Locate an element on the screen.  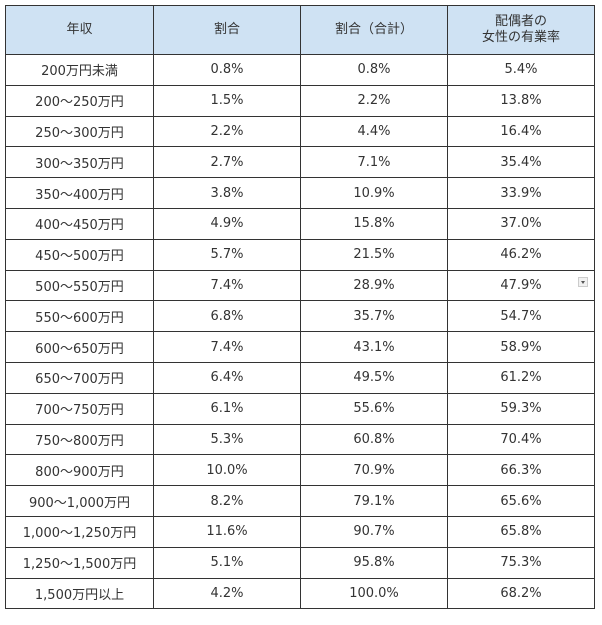
table-row: 800～900万円 10.0% 70.9% 66.3% is located at coordinates (300, 470).